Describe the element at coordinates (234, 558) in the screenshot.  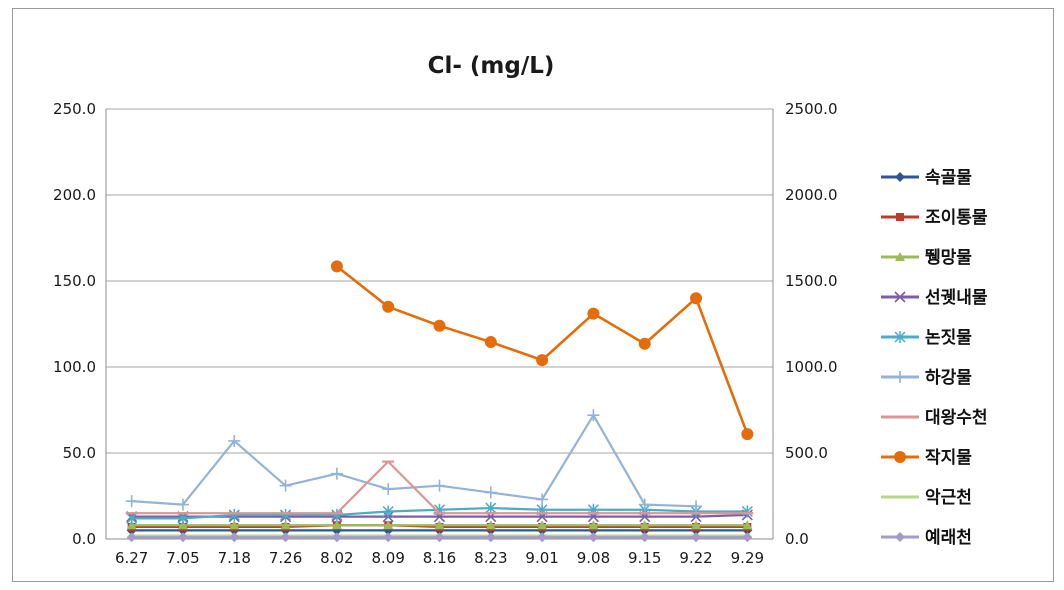
I see `x-tick-label: 7.18` at that location.